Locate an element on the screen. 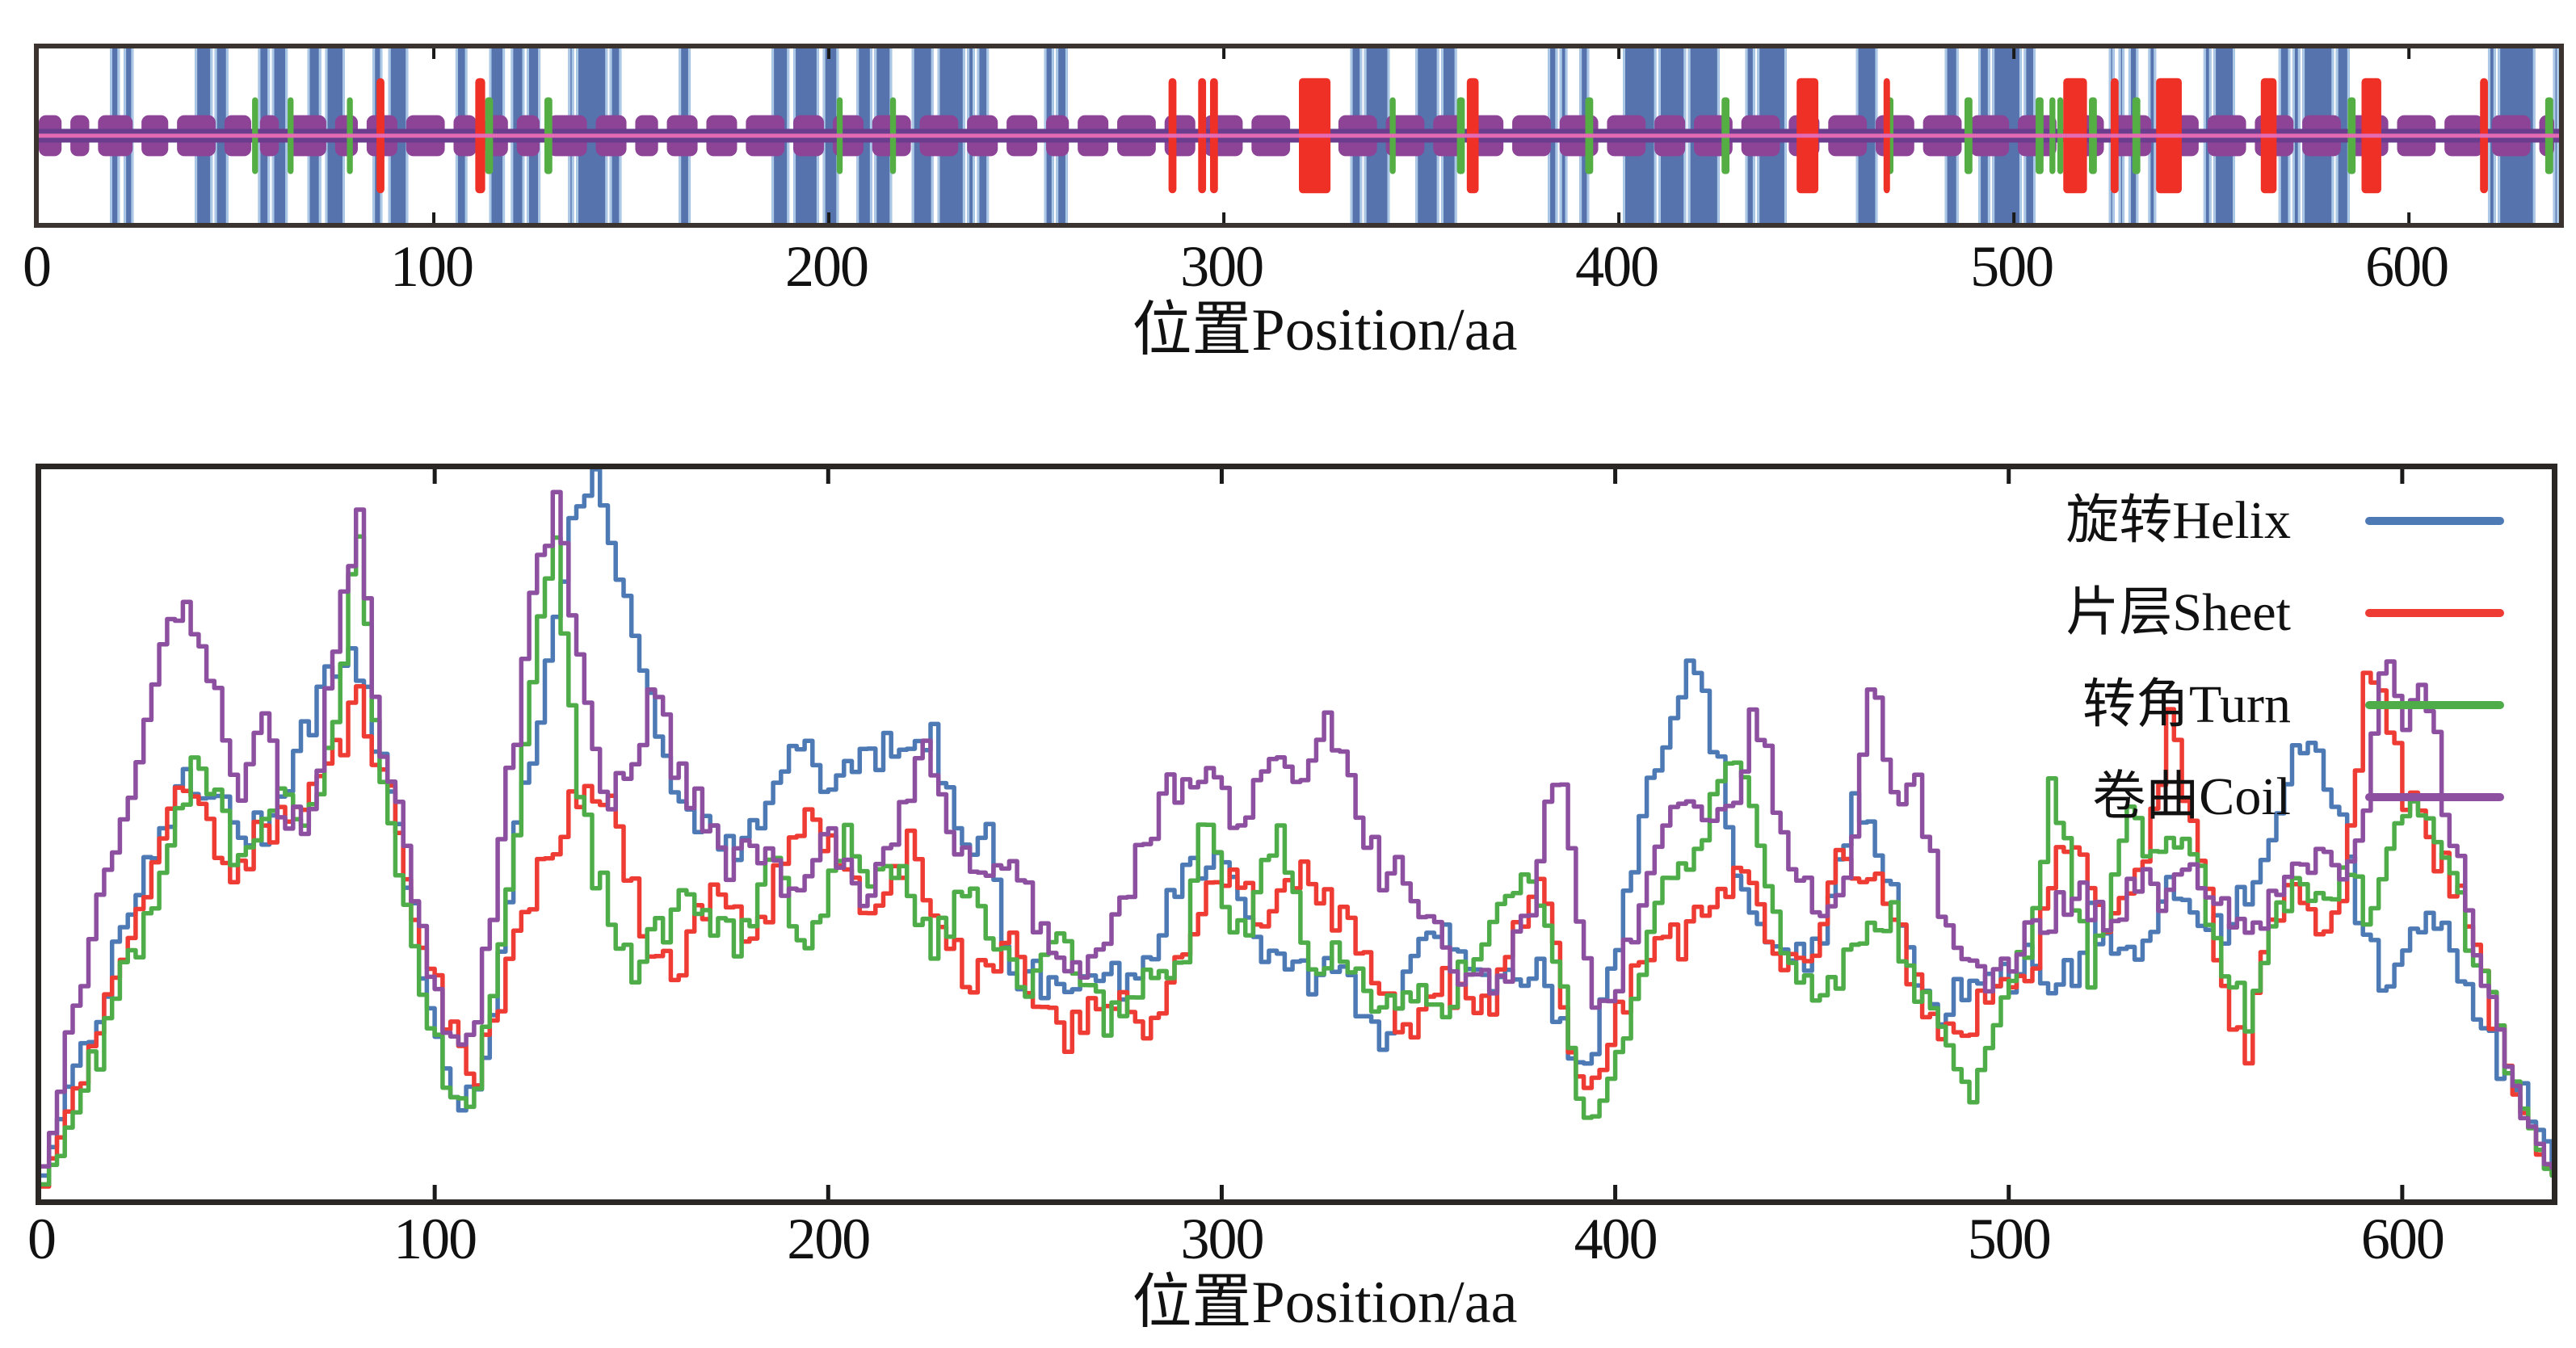 The height and width of the screenshot is (1348, 2576). legend-item: 片层Sheet is located at coordinates (2156, 613).